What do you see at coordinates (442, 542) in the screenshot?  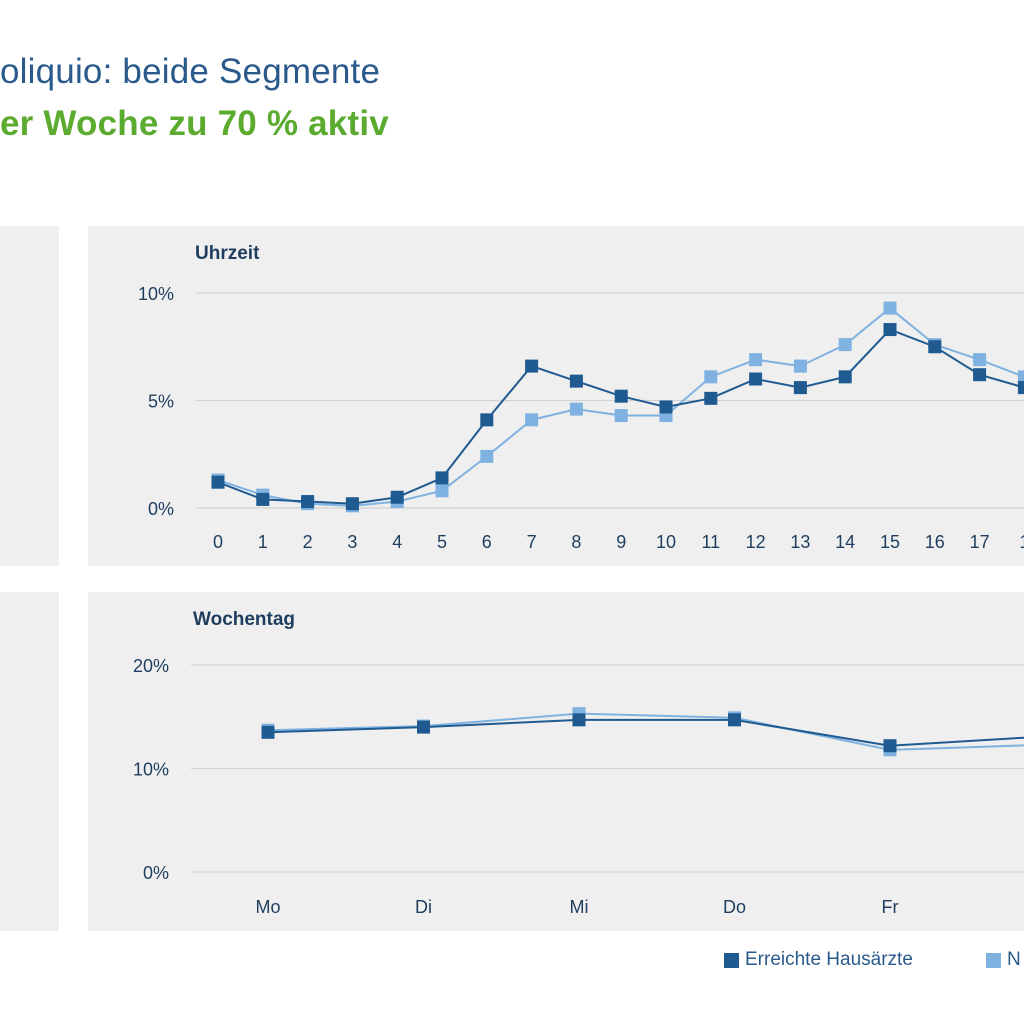 I see `hour-x-tick-label: 5` at bounding box center [442, 542].